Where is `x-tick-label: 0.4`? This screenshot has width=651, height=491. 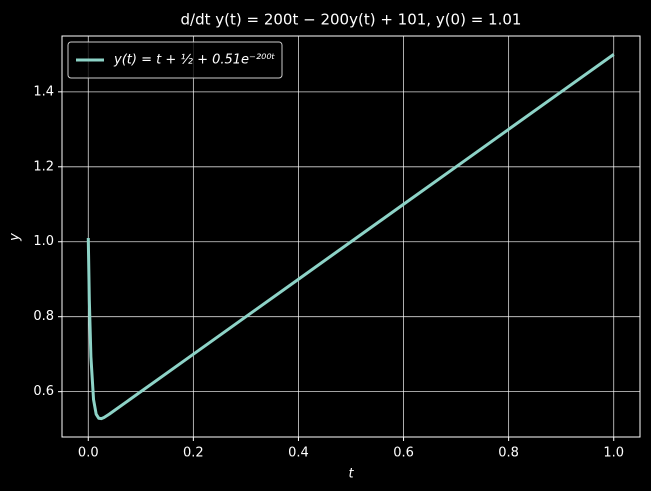
x-tick-label: 0.4 is located at coordinates (298, 453).